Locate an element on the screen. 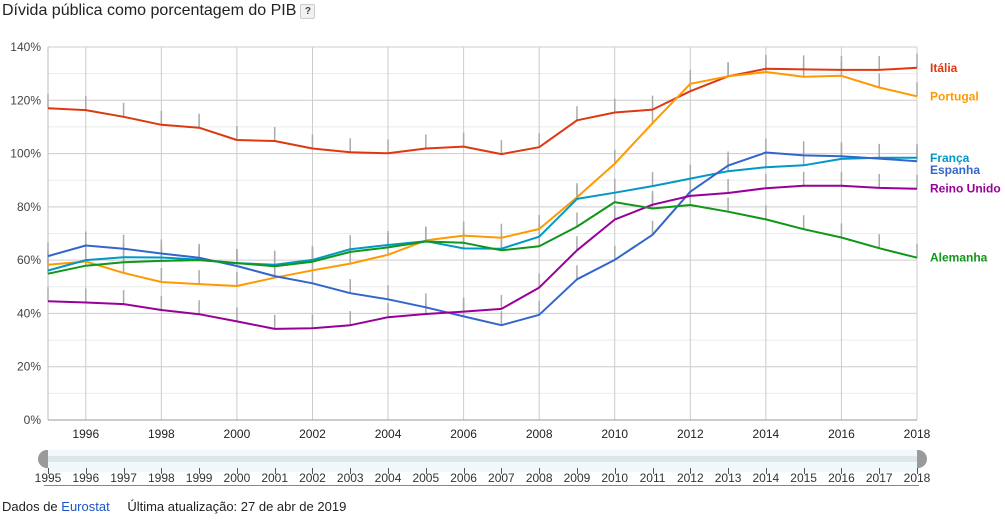 The width and height of the screenshot is (1005, 520). x-tick-label: 2008 is located at coordinates (539, 434).